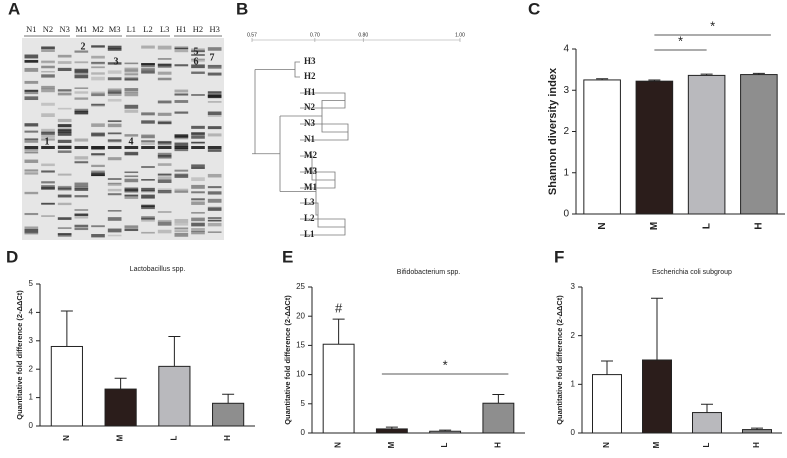 The height and width of the screenshot is (458, 787). Describe the element at coordinates (123, 141) in the screenshot. I see `gel-bands` at that location.